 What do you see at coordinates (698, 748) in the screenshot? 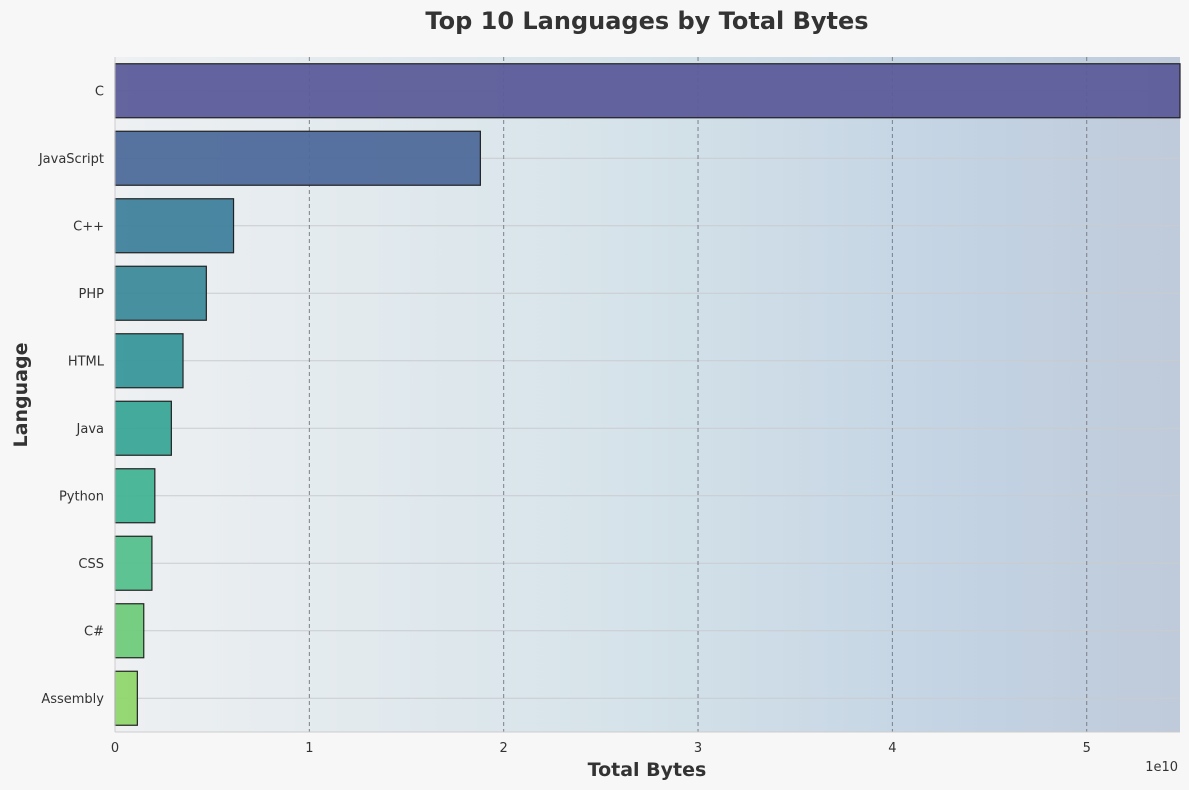
I see `x-tick-label: 3` at bounding box center [698, 748].